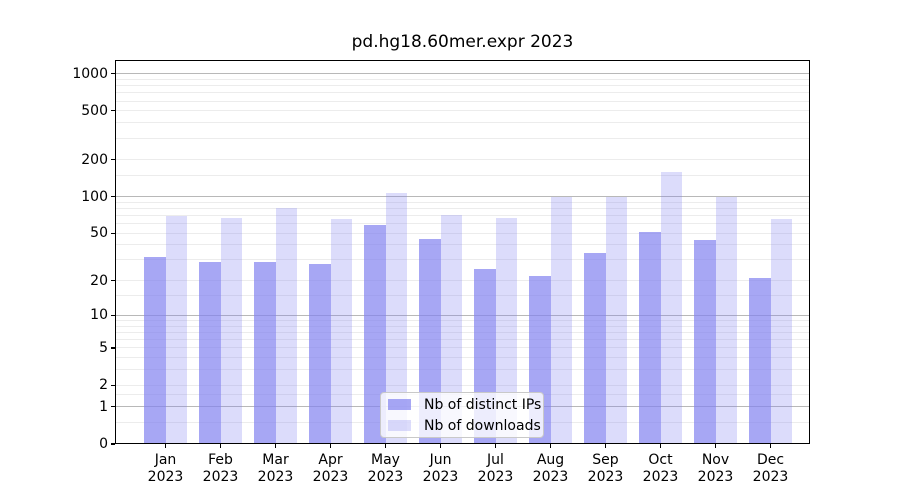 The width and height of the screenshot is (900, 500). I want to click on month-name: Jul, so click(495, 459).